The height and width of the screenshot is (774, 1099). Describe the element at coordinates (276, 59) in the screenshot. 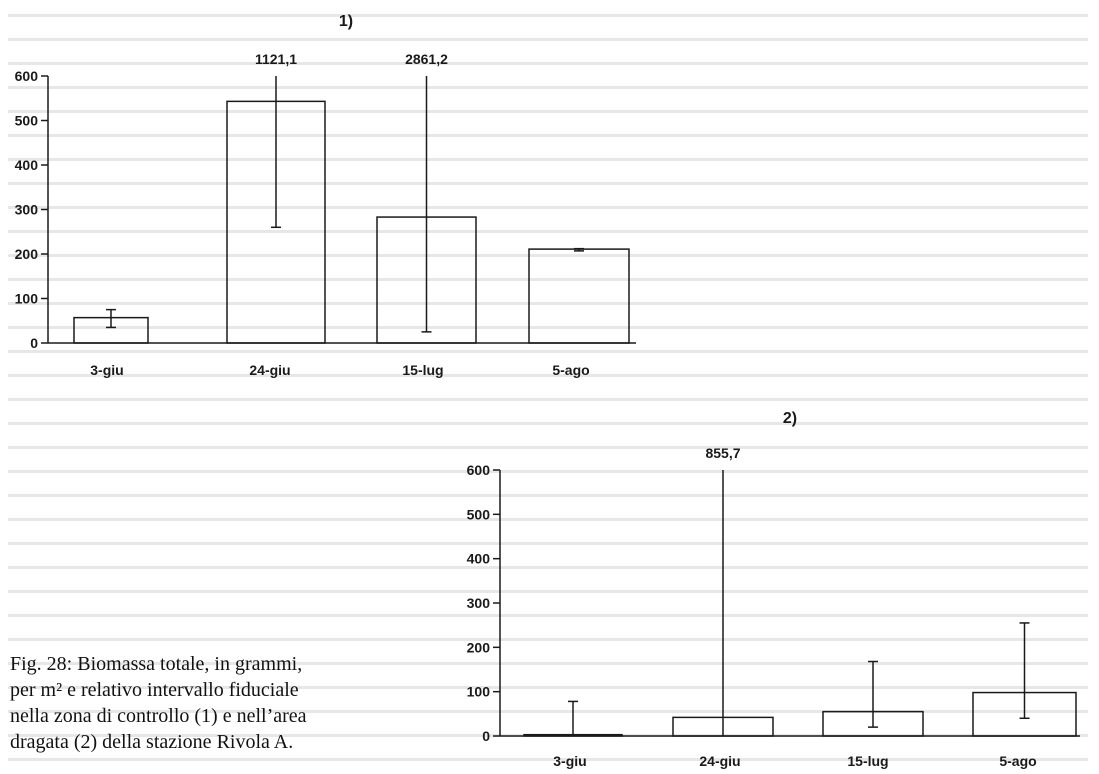

I see `error-value-label: 1121,1` at that location.